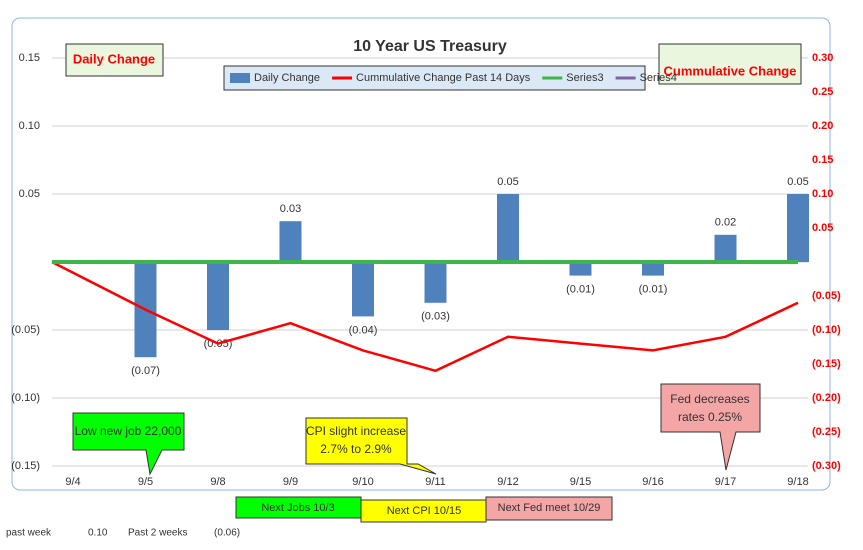 This screenshot has height=550, width=863. I want to click on x-tick-label: 9/4, so click(72, 482).